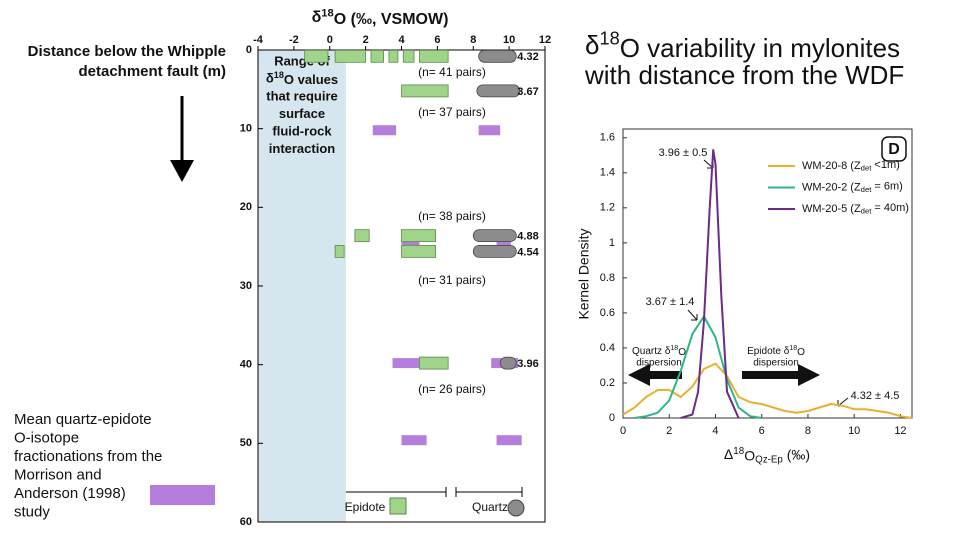 The image size is (955, 536). I want to click on y-caption: Distance below the Whipple, so click(127, 51).